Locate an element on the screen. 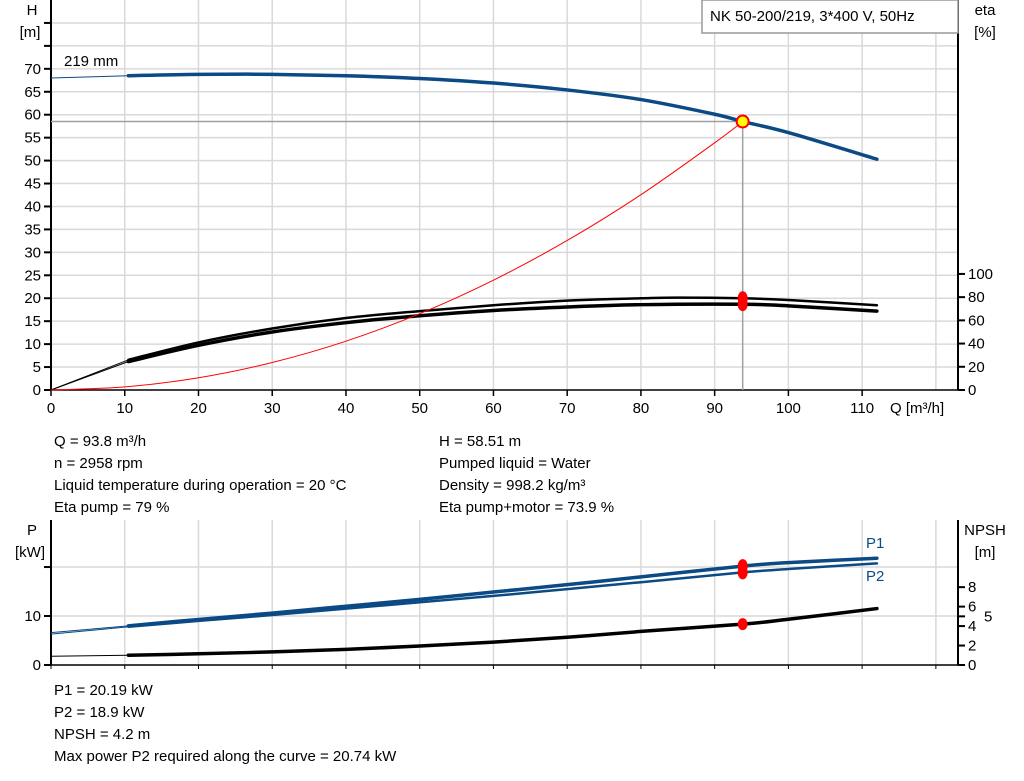 Image resolution: width=1024 pixels, height=781 pixels. curve-label-p2: P2 is located at coordinates (875, 576).